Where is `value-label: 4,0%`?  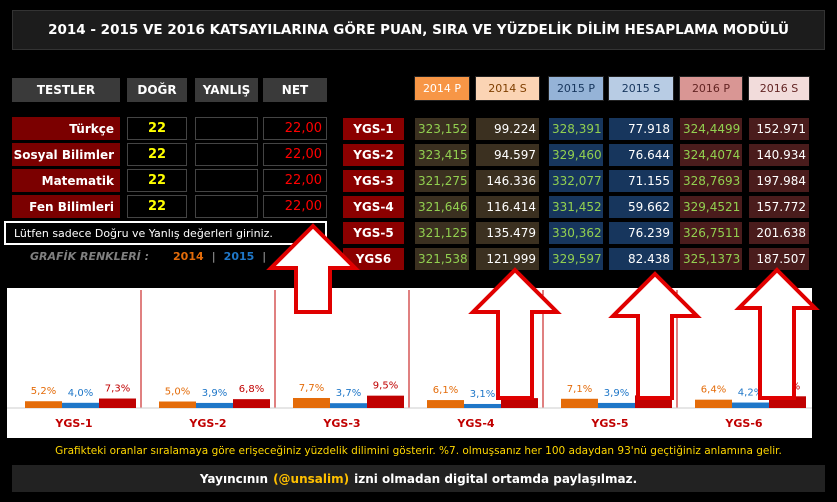
value-label: 4,0% is located at coordinates (80, 393).